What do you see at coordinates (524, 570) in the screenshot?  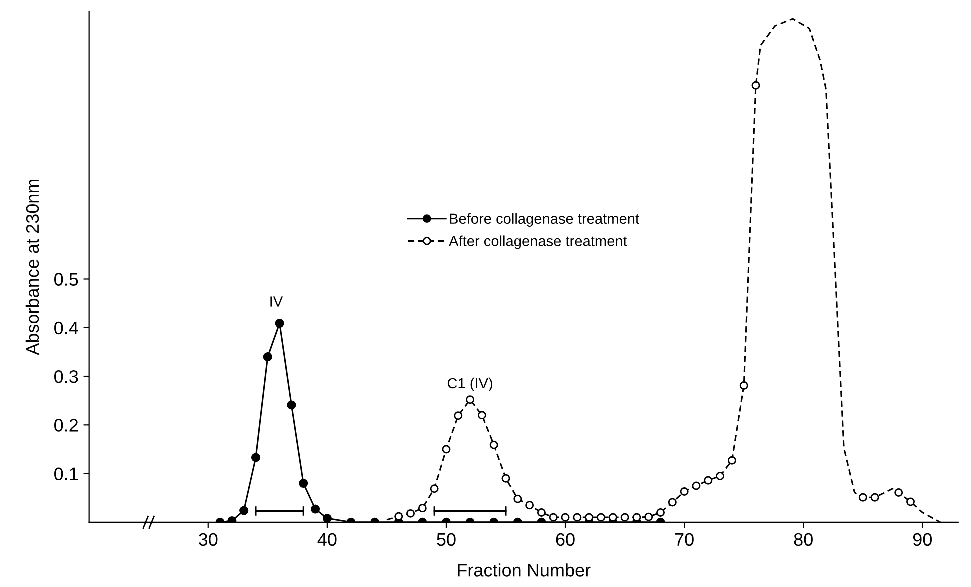 I see `x-axis-title: Fraction Number` at bounding box center [524, 570].